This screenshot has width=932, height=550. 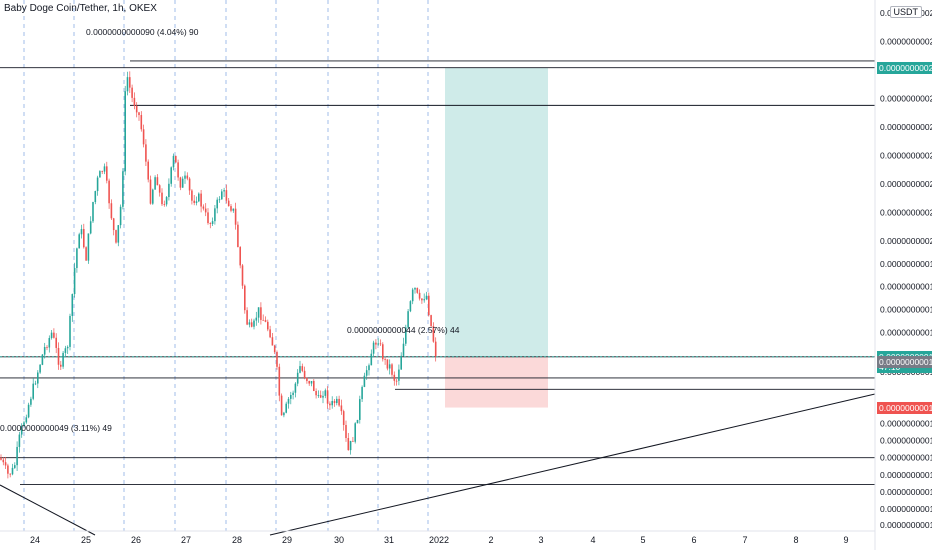 What do you see at coordinates (35, 540) in the screenshot?
I see `x-tick-label: 24` at bounding box center [35, 540].